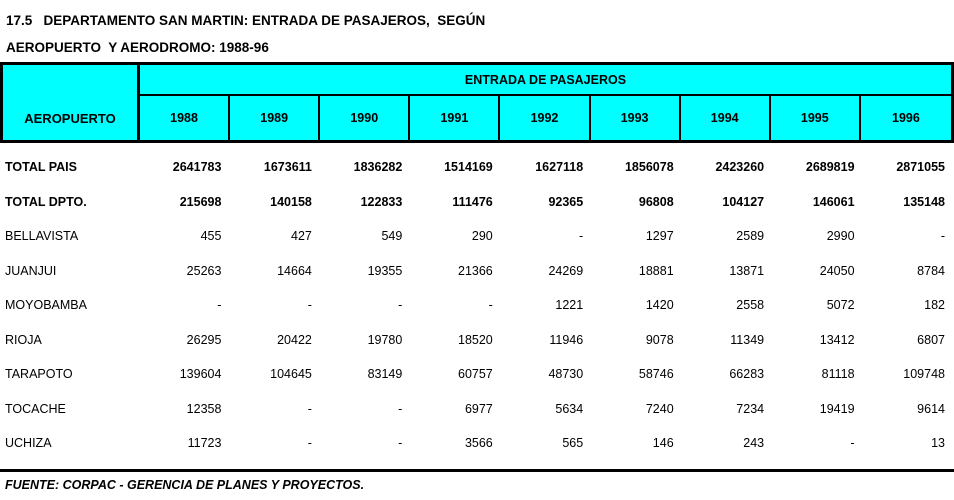  I want to click on cell-value: 18881, so click(656, 270).